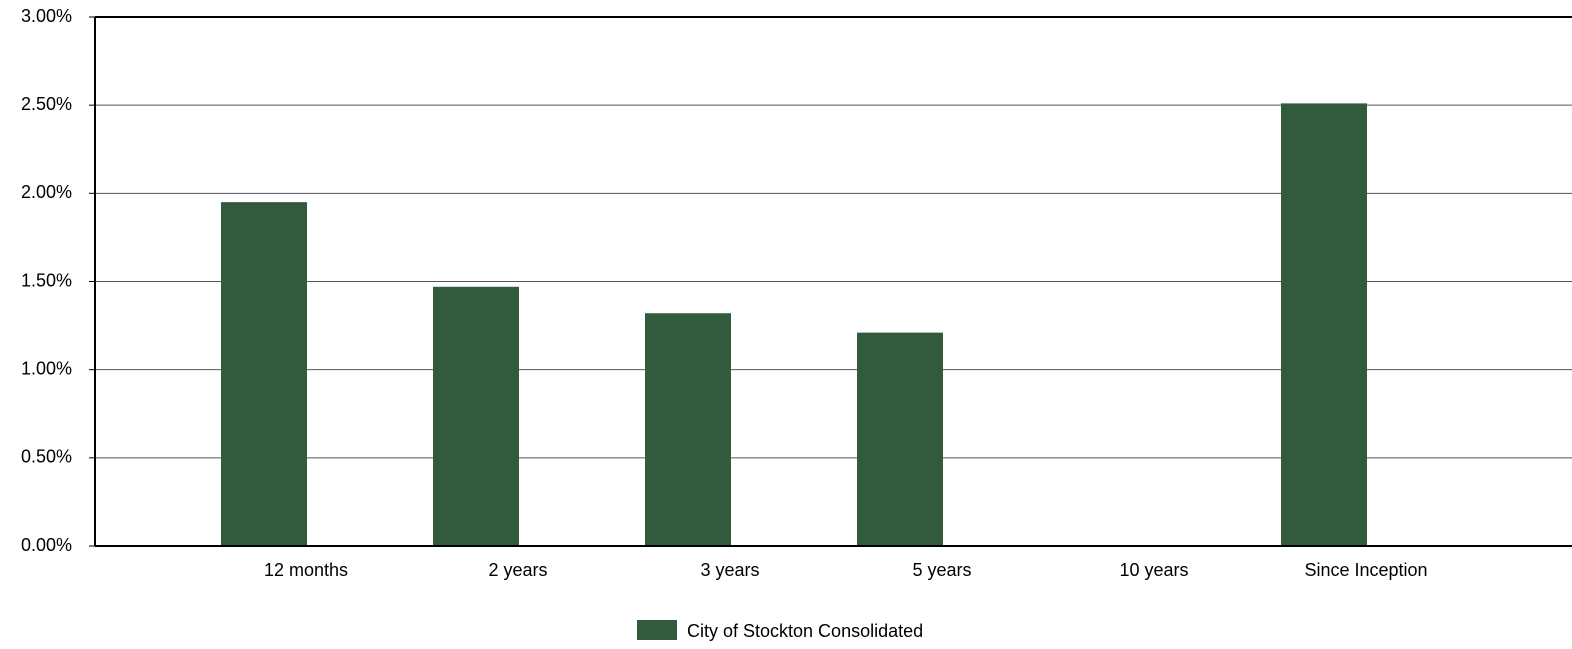 This screenshot has width=1572, height=649. Describe the element at coordinates (657, 630) in the screenshot. I see `legend-swatch` at that location.